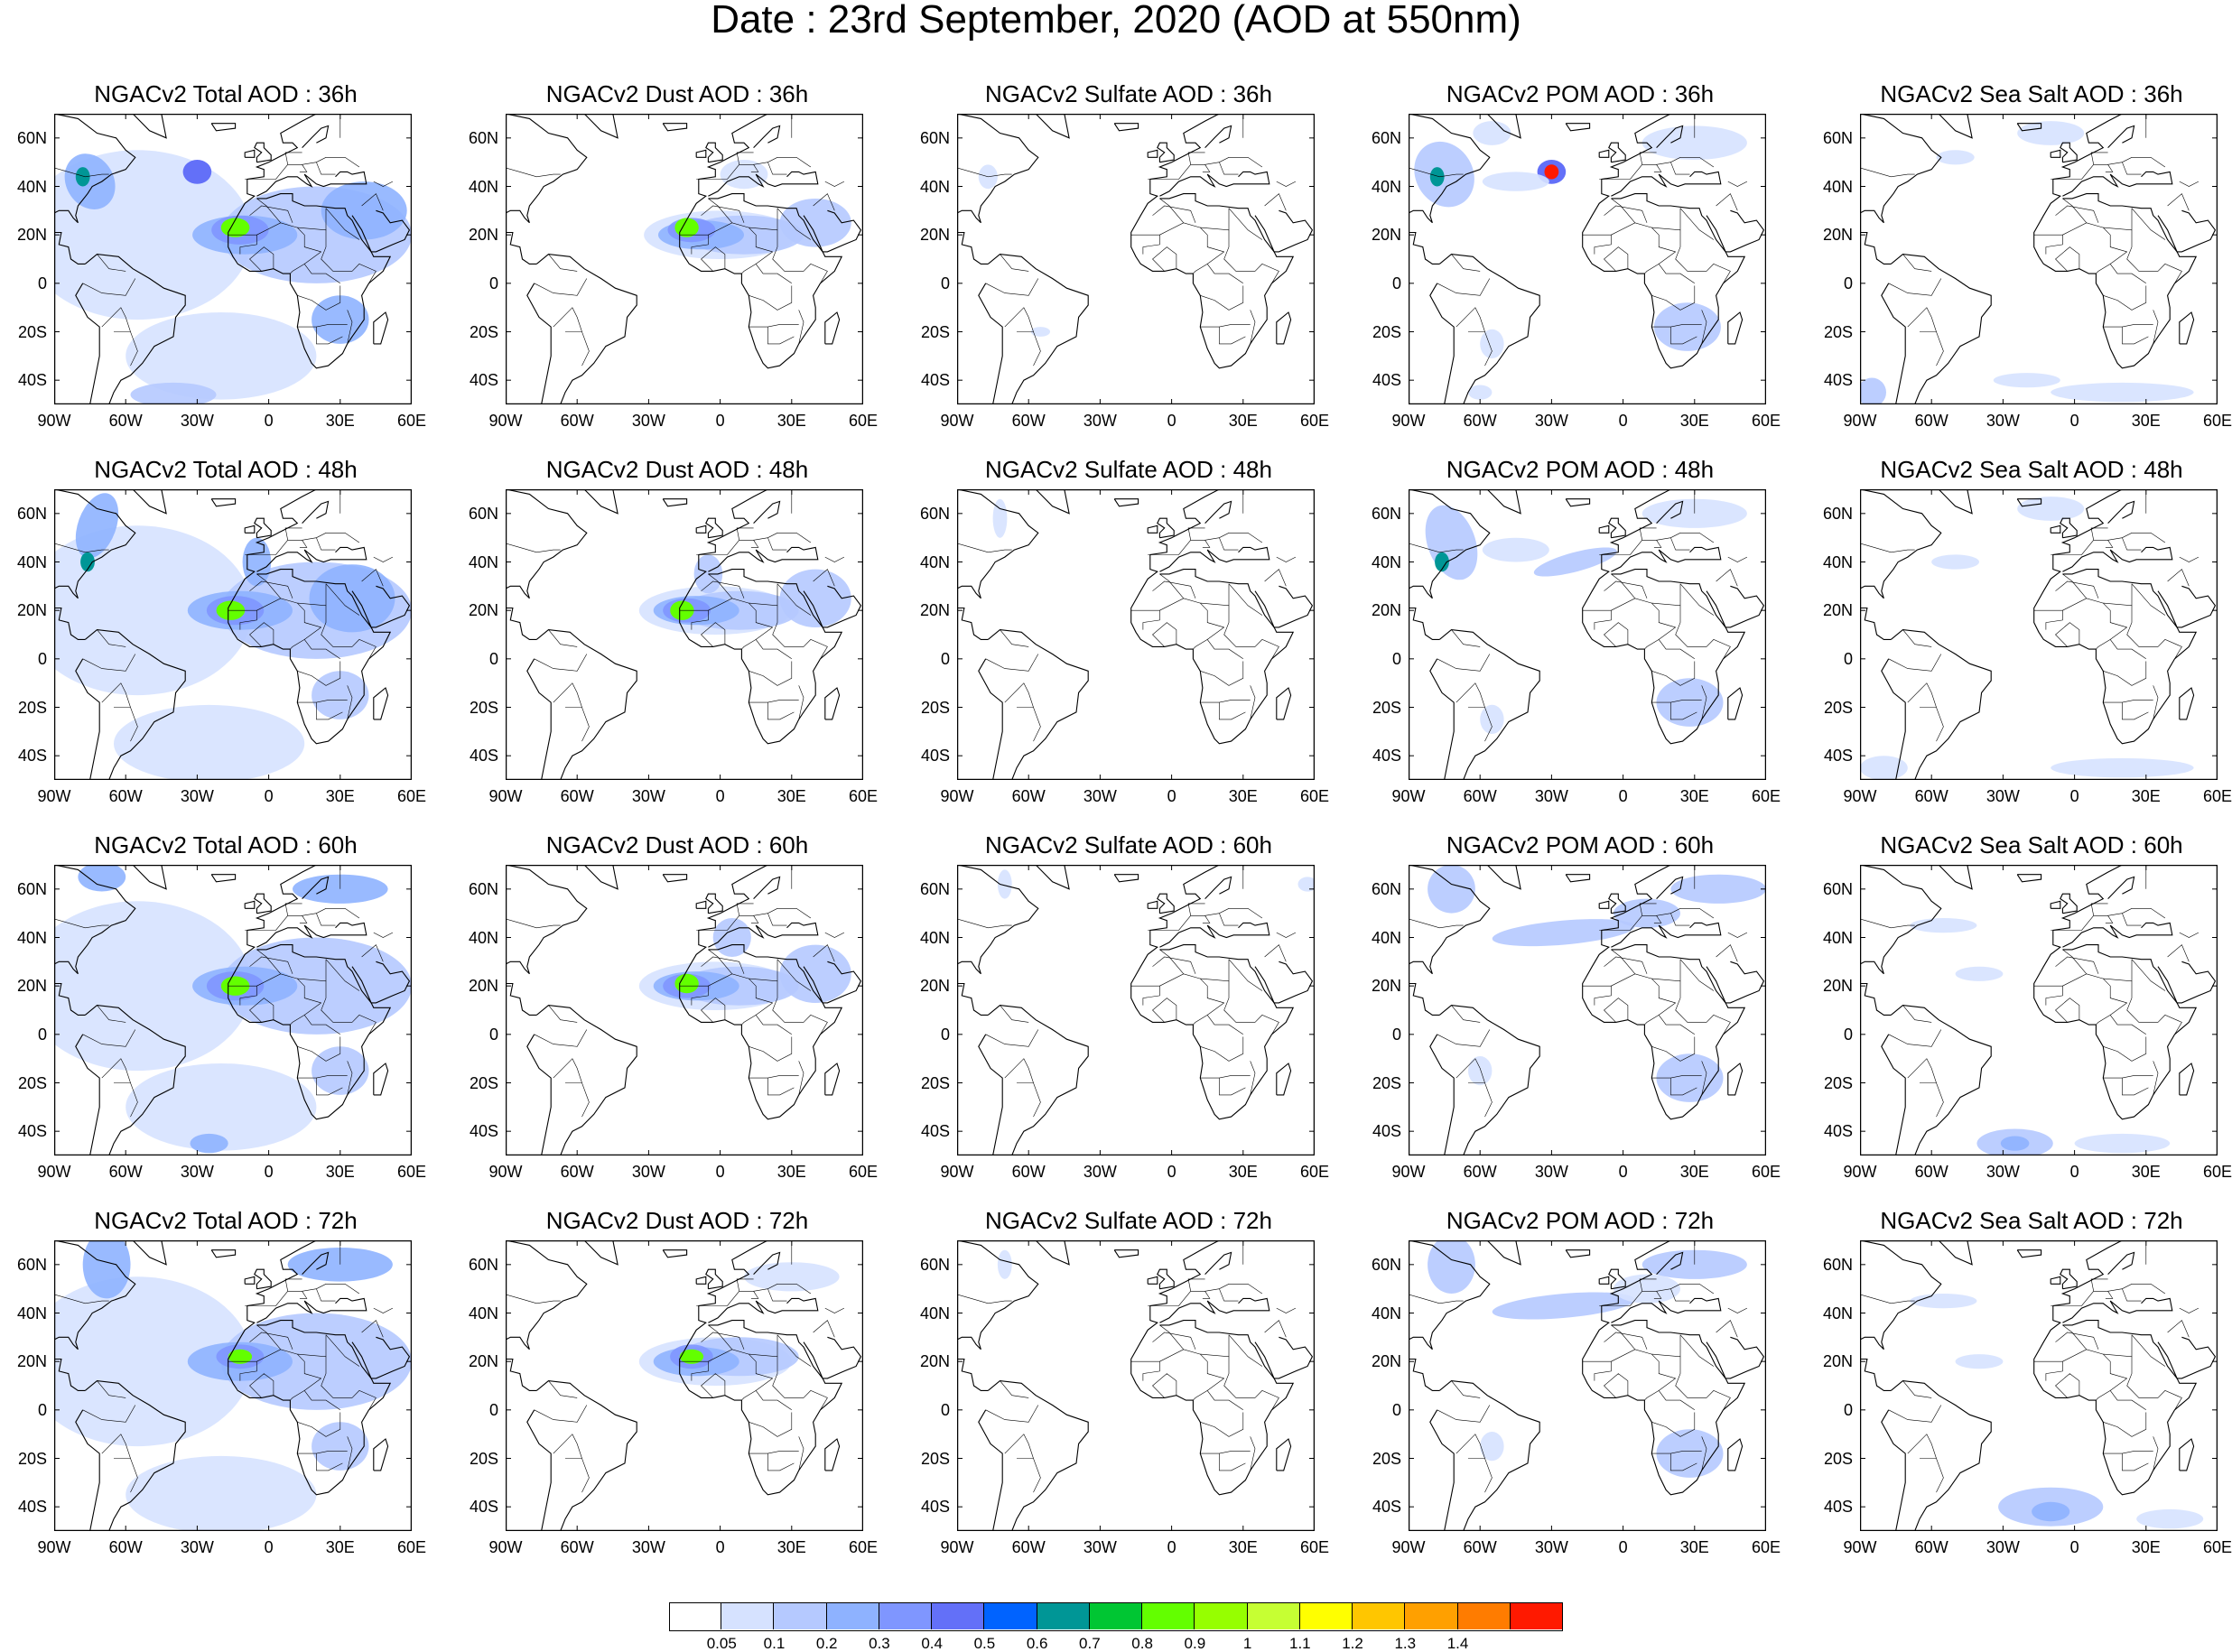 The width and height of the screenshot is (2232, 1652). Describe the element at coordinates (1848, 658) in the screenshot. I see `lat-tick-label: 0` at that location.